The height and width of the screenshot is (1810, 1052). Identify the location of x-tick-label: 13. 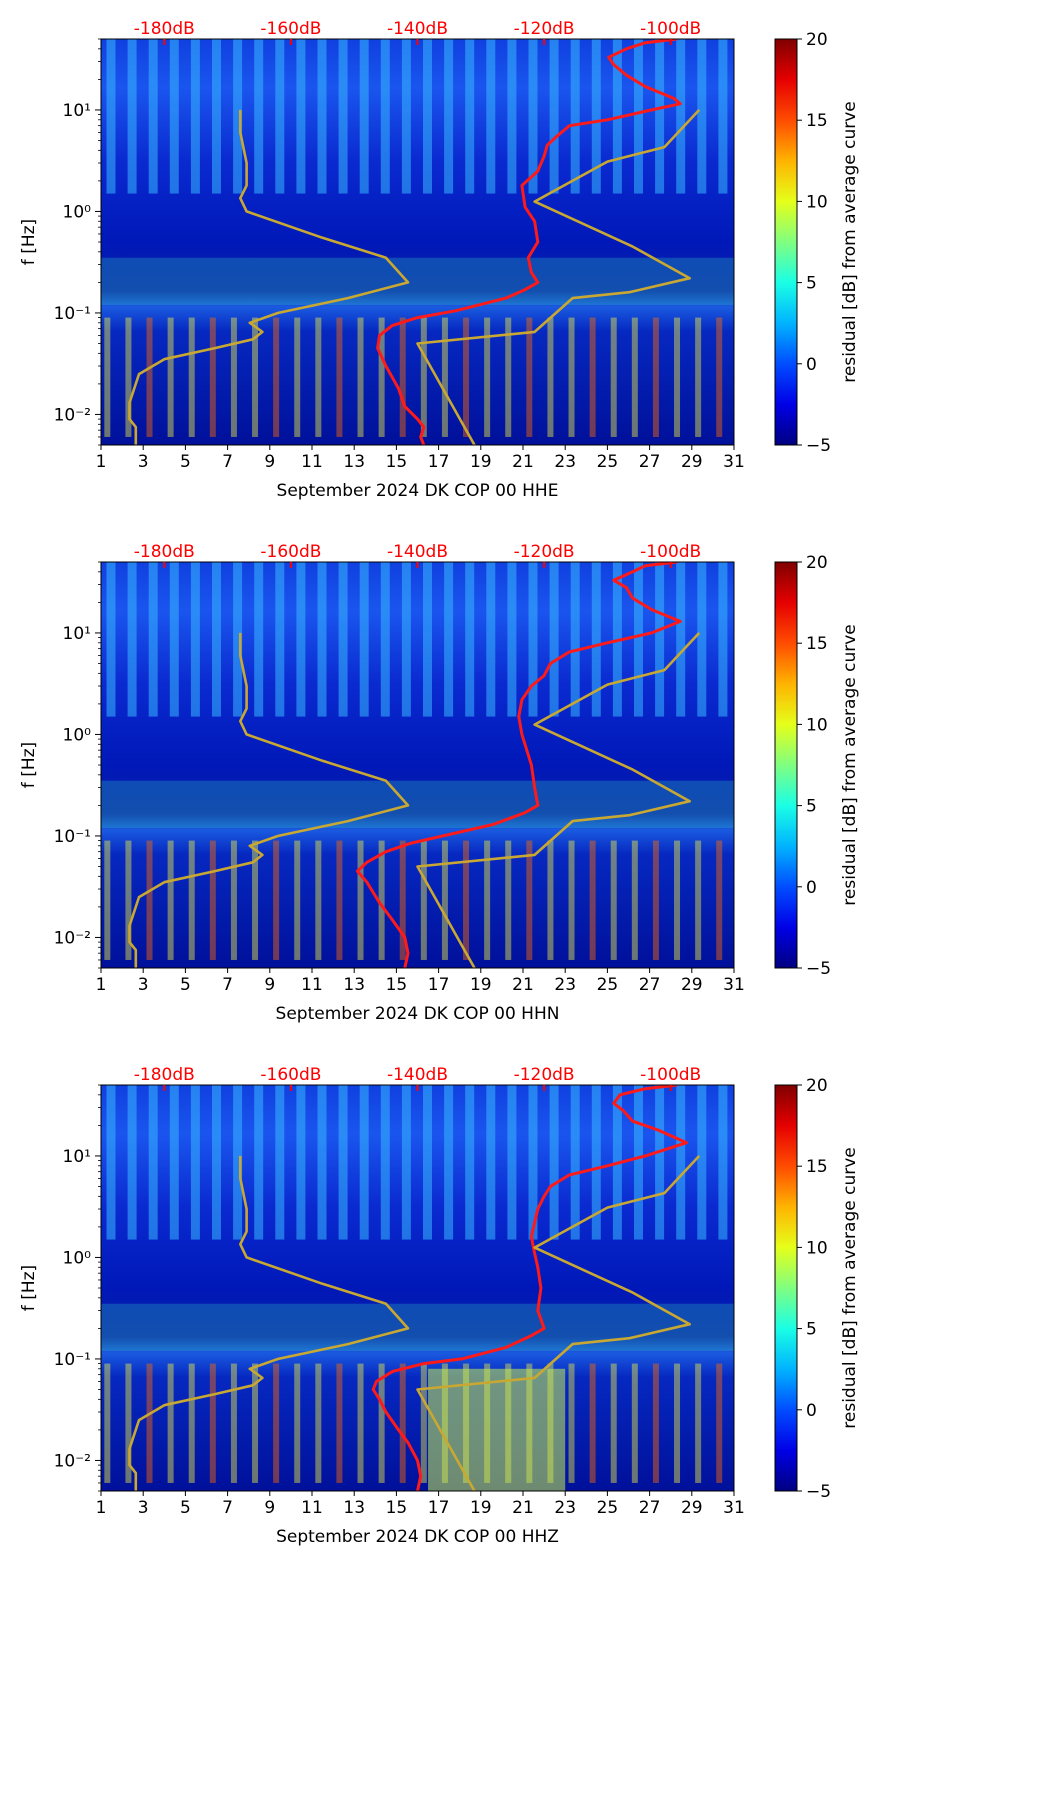
(354, 985).